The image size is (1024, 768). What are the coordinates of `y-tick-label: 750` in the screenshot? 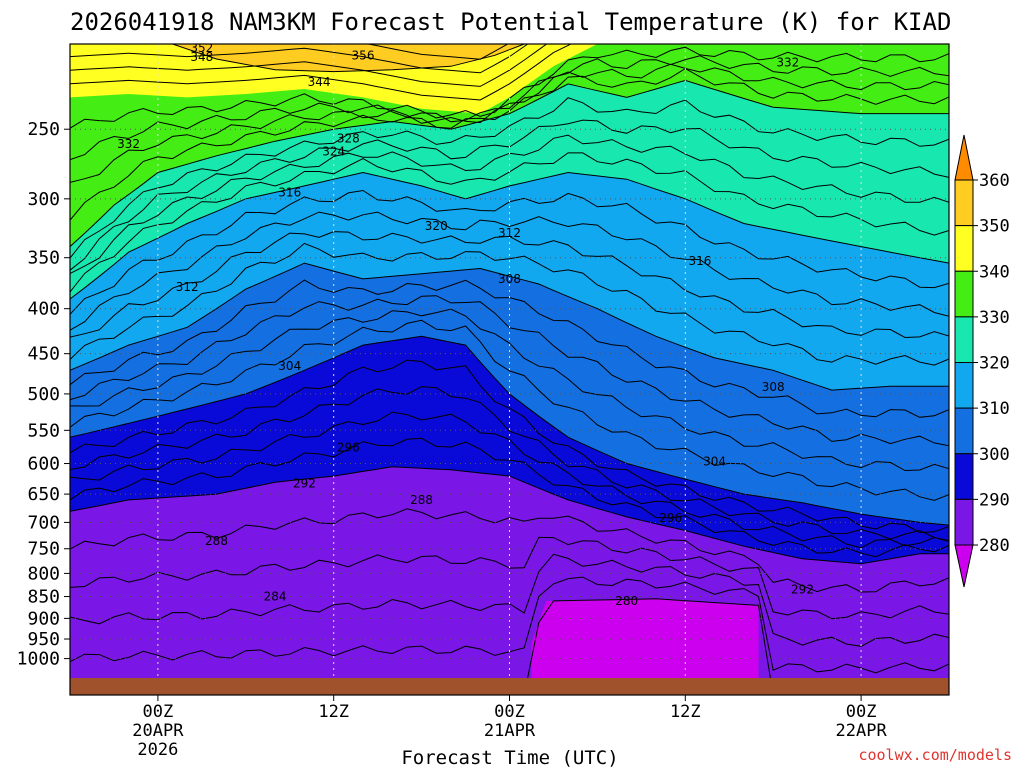 It's located at (43, 549).